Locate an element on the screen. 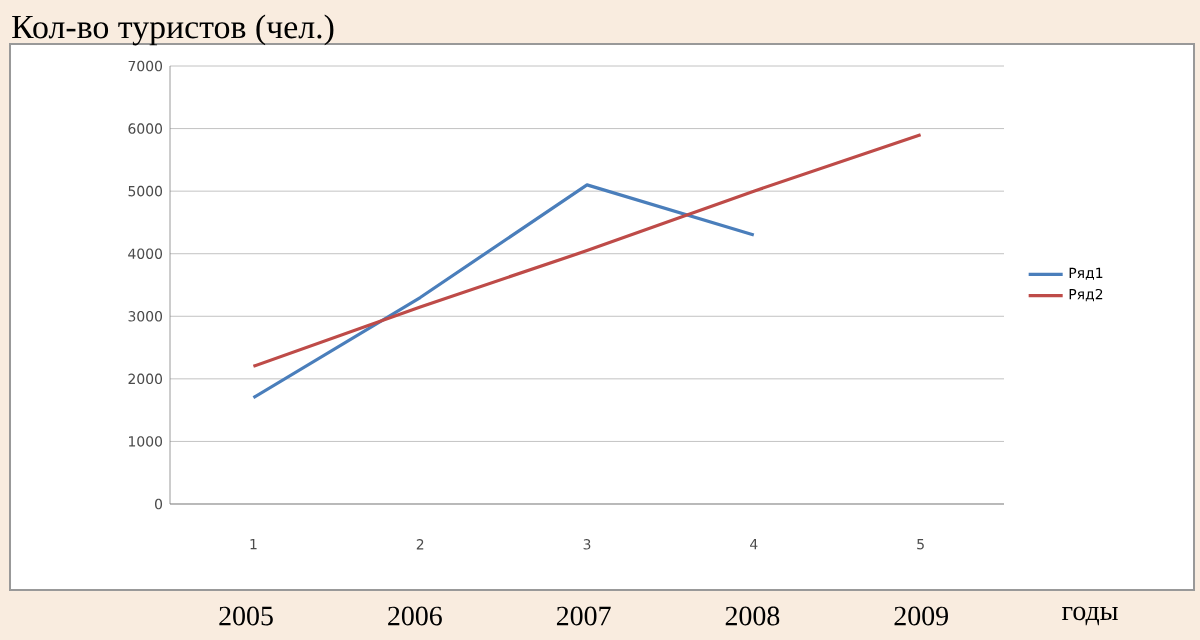  text: 2008 is located at coordinates (752, 616).